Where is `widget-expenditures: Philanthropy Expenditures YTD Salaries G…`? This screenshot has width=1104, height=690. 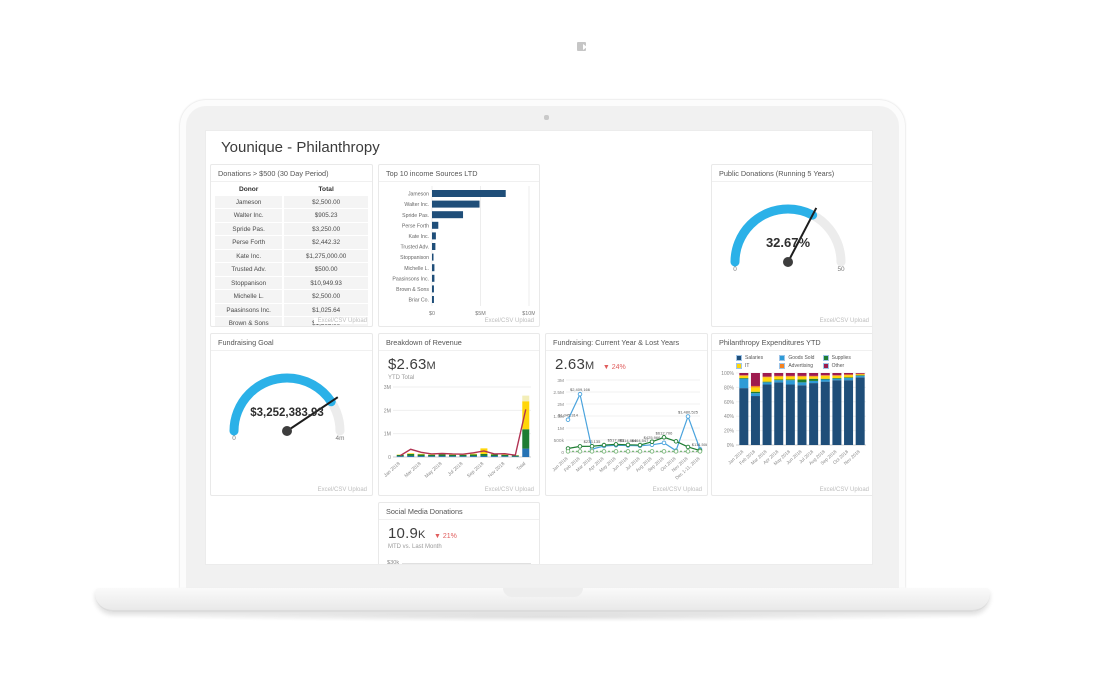 widget-expenditures: Philanthropy Expenditures YTD Salaries G… is located at coordinates (791, 414).